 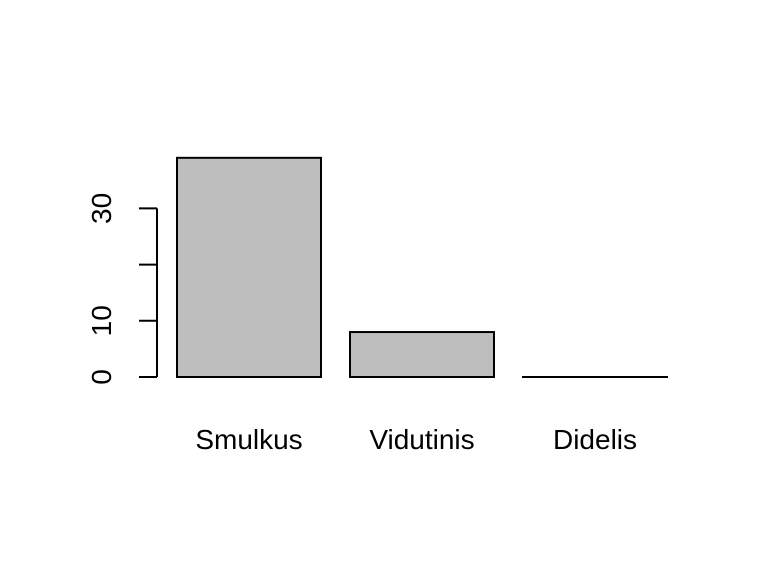 I want to click on x-label-didelis: Didelis, so click(x=595, y=439).